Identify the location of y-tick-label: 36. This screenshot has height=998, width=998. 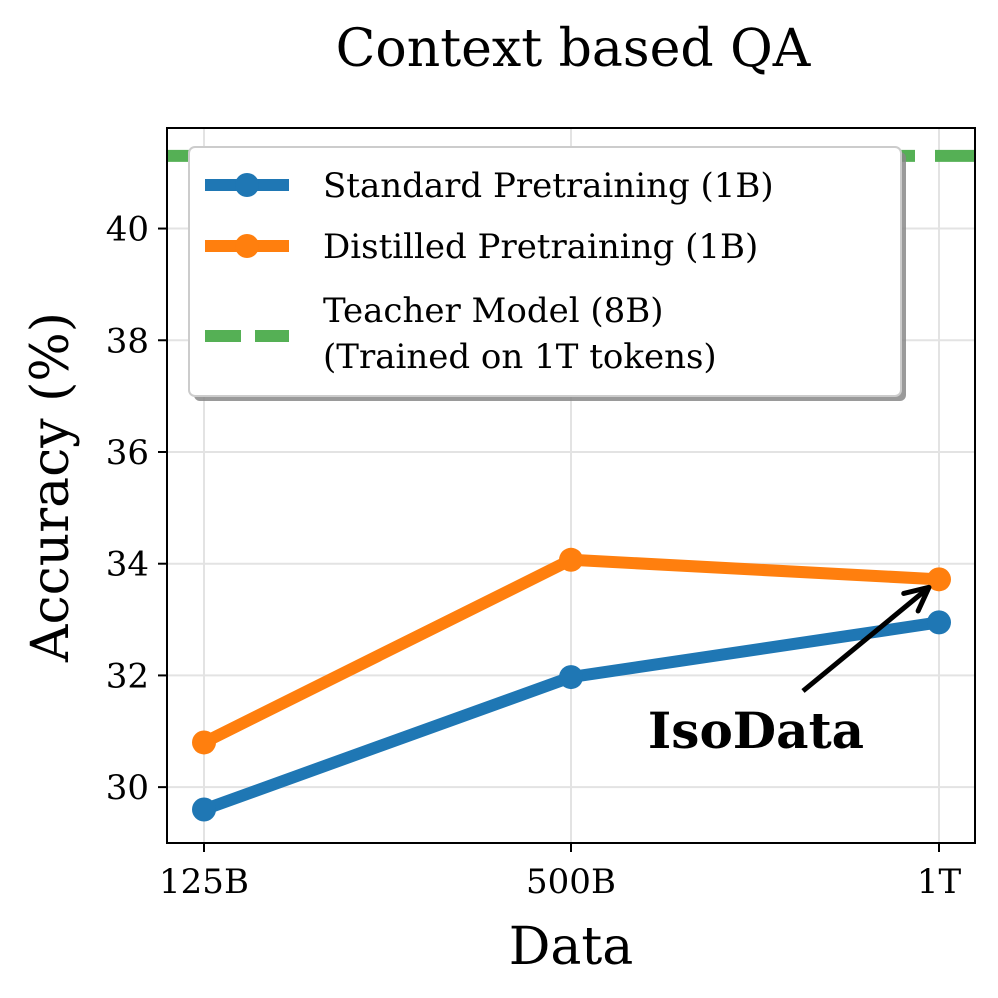
(127, 453).